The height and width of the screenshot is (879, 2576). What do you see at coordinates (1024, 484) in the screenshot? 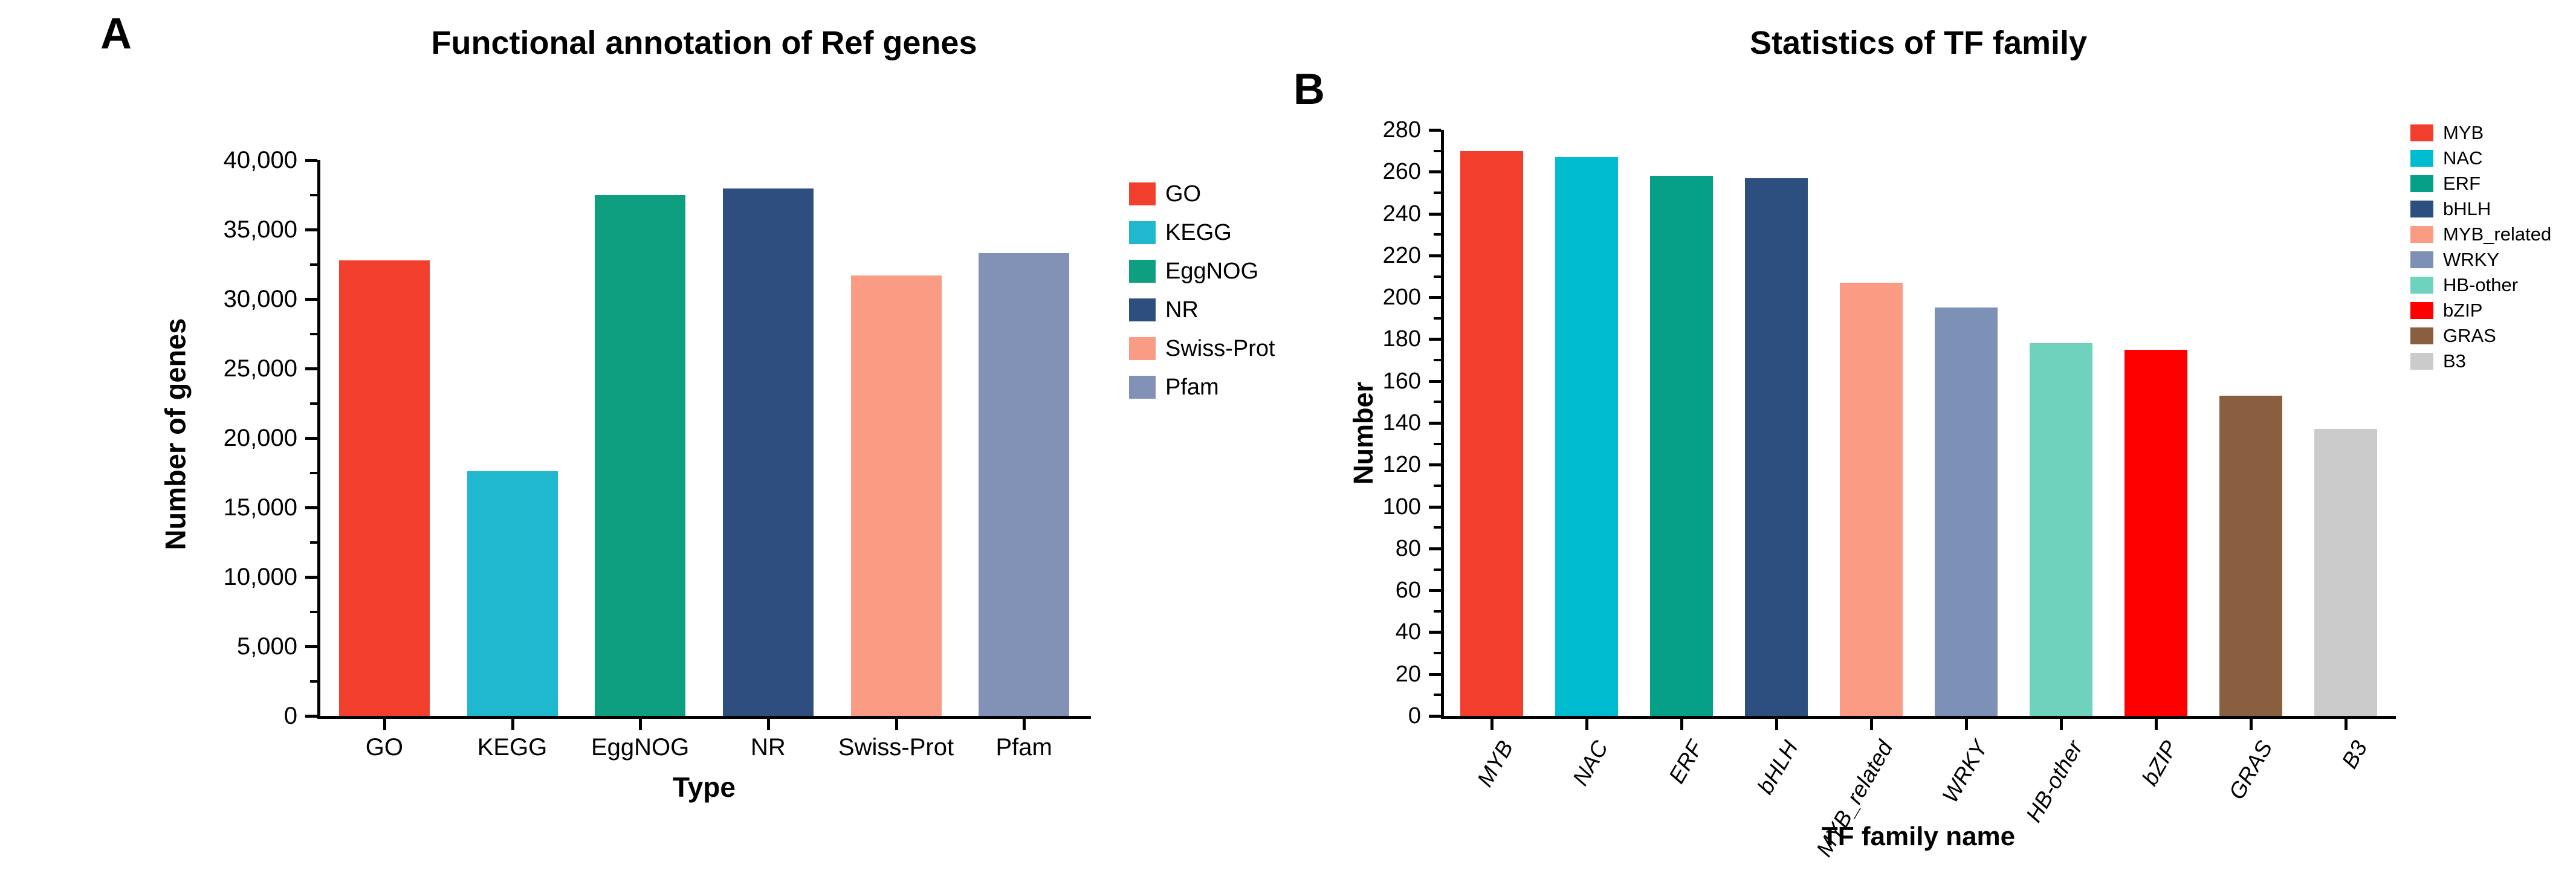
I see `bar-Pfam` at bounding box center [1024, 484].